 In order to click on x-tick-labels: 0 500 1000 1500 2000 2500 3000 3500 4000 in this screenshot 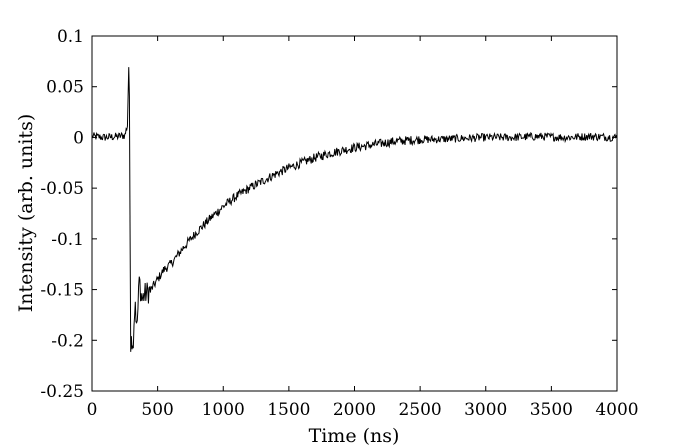, I will do `click(363, 410)`.